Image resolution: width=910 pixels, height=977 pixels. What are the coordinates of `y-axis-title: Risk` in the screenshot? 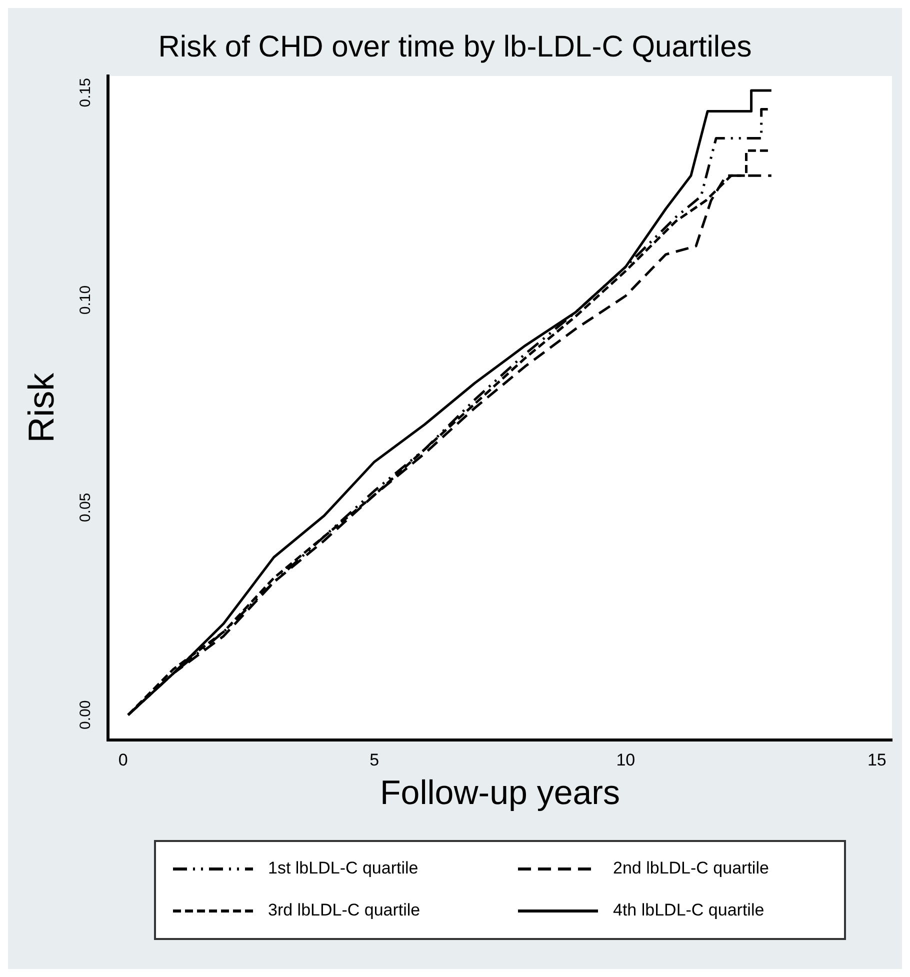 It's located at (41, 407).